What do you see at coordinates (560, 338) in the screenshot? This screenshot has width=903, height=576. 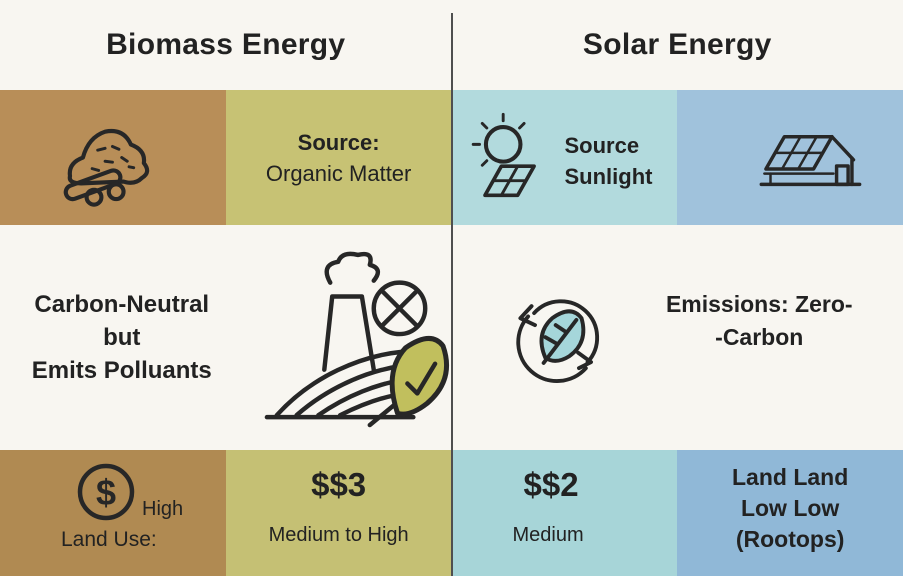 I see `recycle-leaf-icon` at bounding box center [560, 338].